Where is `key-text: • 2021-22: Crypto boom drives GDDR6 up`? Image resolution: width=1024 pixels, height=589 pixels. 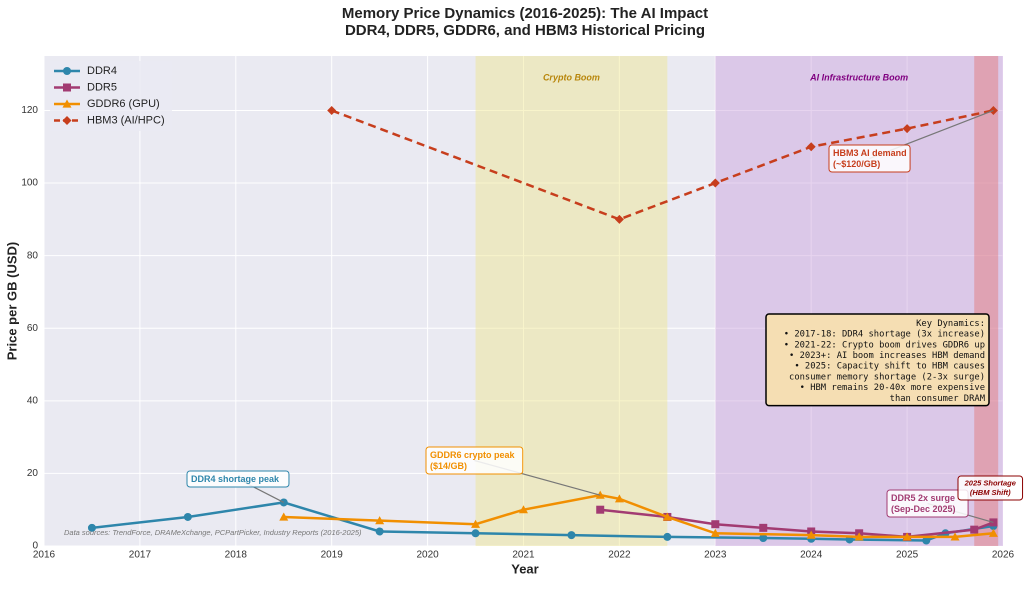
key-text: • 2021-22: Crypto boom drives GDDR6 up is located at coordinates (884, 345).